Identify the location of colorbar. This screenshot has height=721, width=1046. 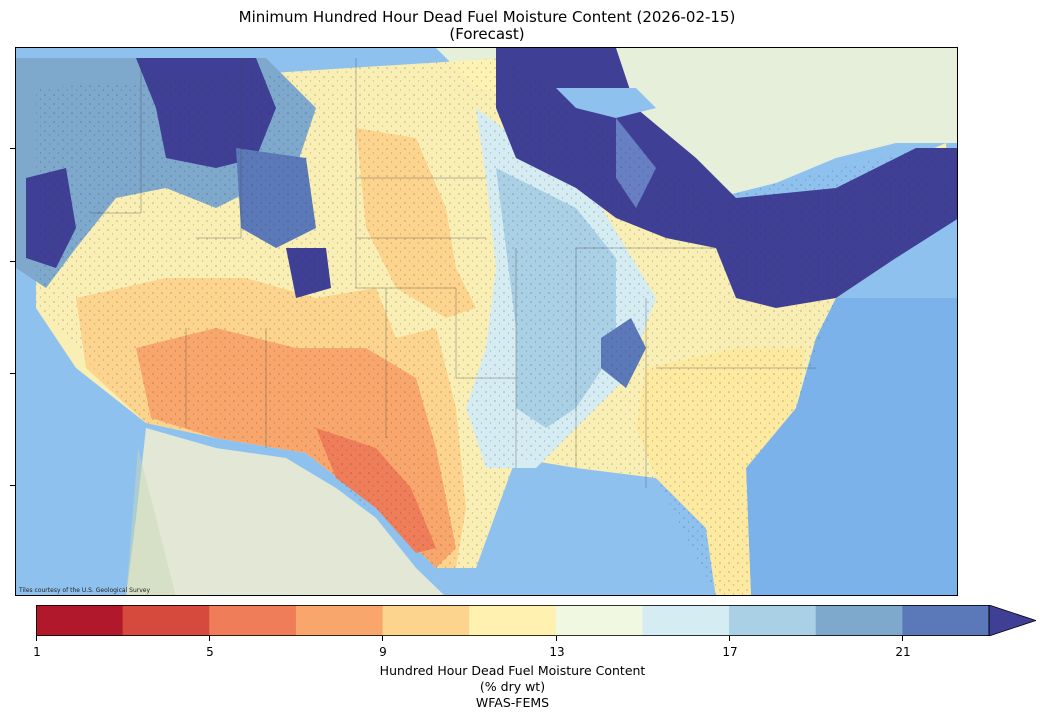
(536, 620).